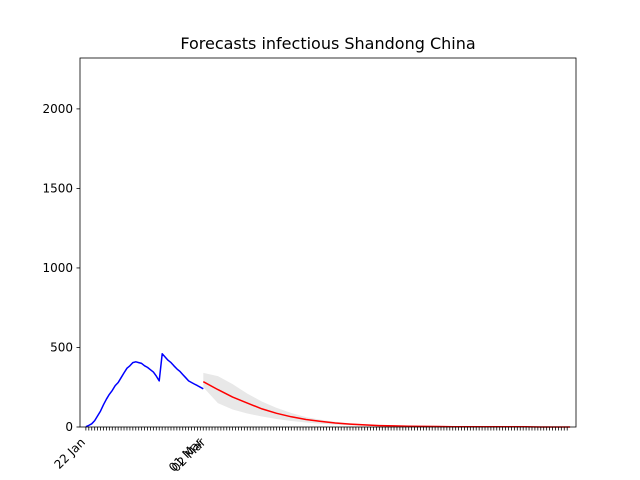 This screenshot has width=640, height=480. I want to click on forecast-uncertainty-band, so click(387, 399).